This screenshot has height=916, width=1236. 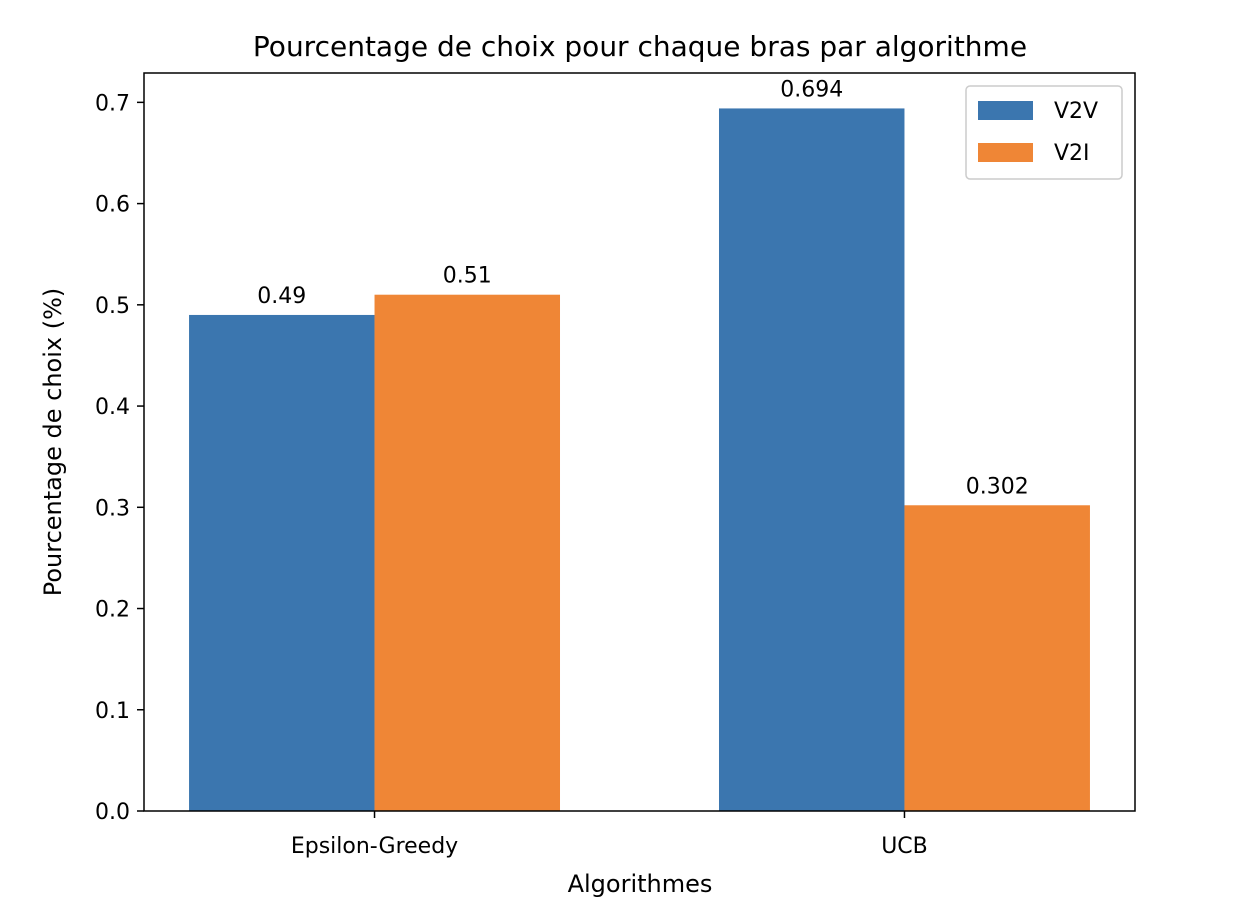 What do you see at coordinates (1005, 152) in the screenshot?
I see `legend-swatch-v2i` at bounding box center [1005, 152].